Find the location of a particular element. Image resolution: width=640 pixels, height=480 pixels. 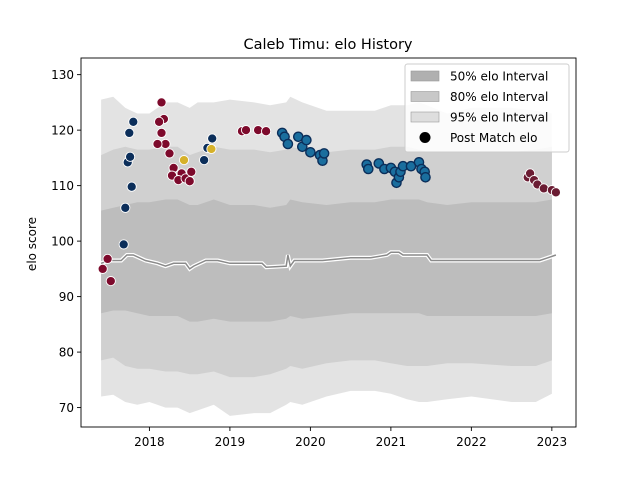

legend-label-1: 80% elo Interval is located at coordinates (499, 97).